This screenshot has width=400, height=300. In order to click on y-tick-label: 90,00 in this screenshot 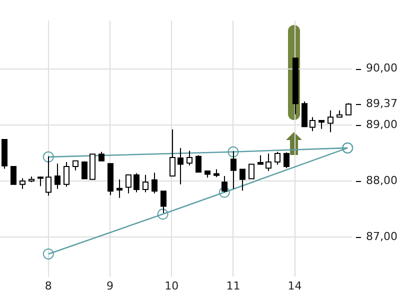, I will do `click(382, 68)`.